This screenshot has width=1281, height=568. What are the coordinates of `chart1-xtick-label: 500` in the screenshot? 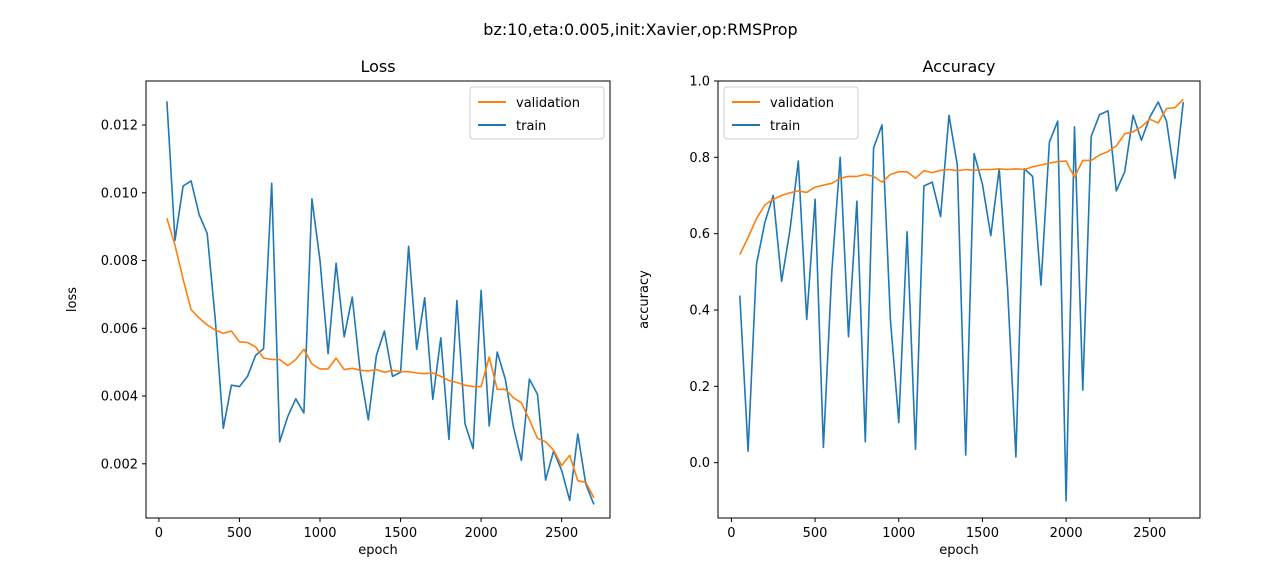 It's located at (815, 533).